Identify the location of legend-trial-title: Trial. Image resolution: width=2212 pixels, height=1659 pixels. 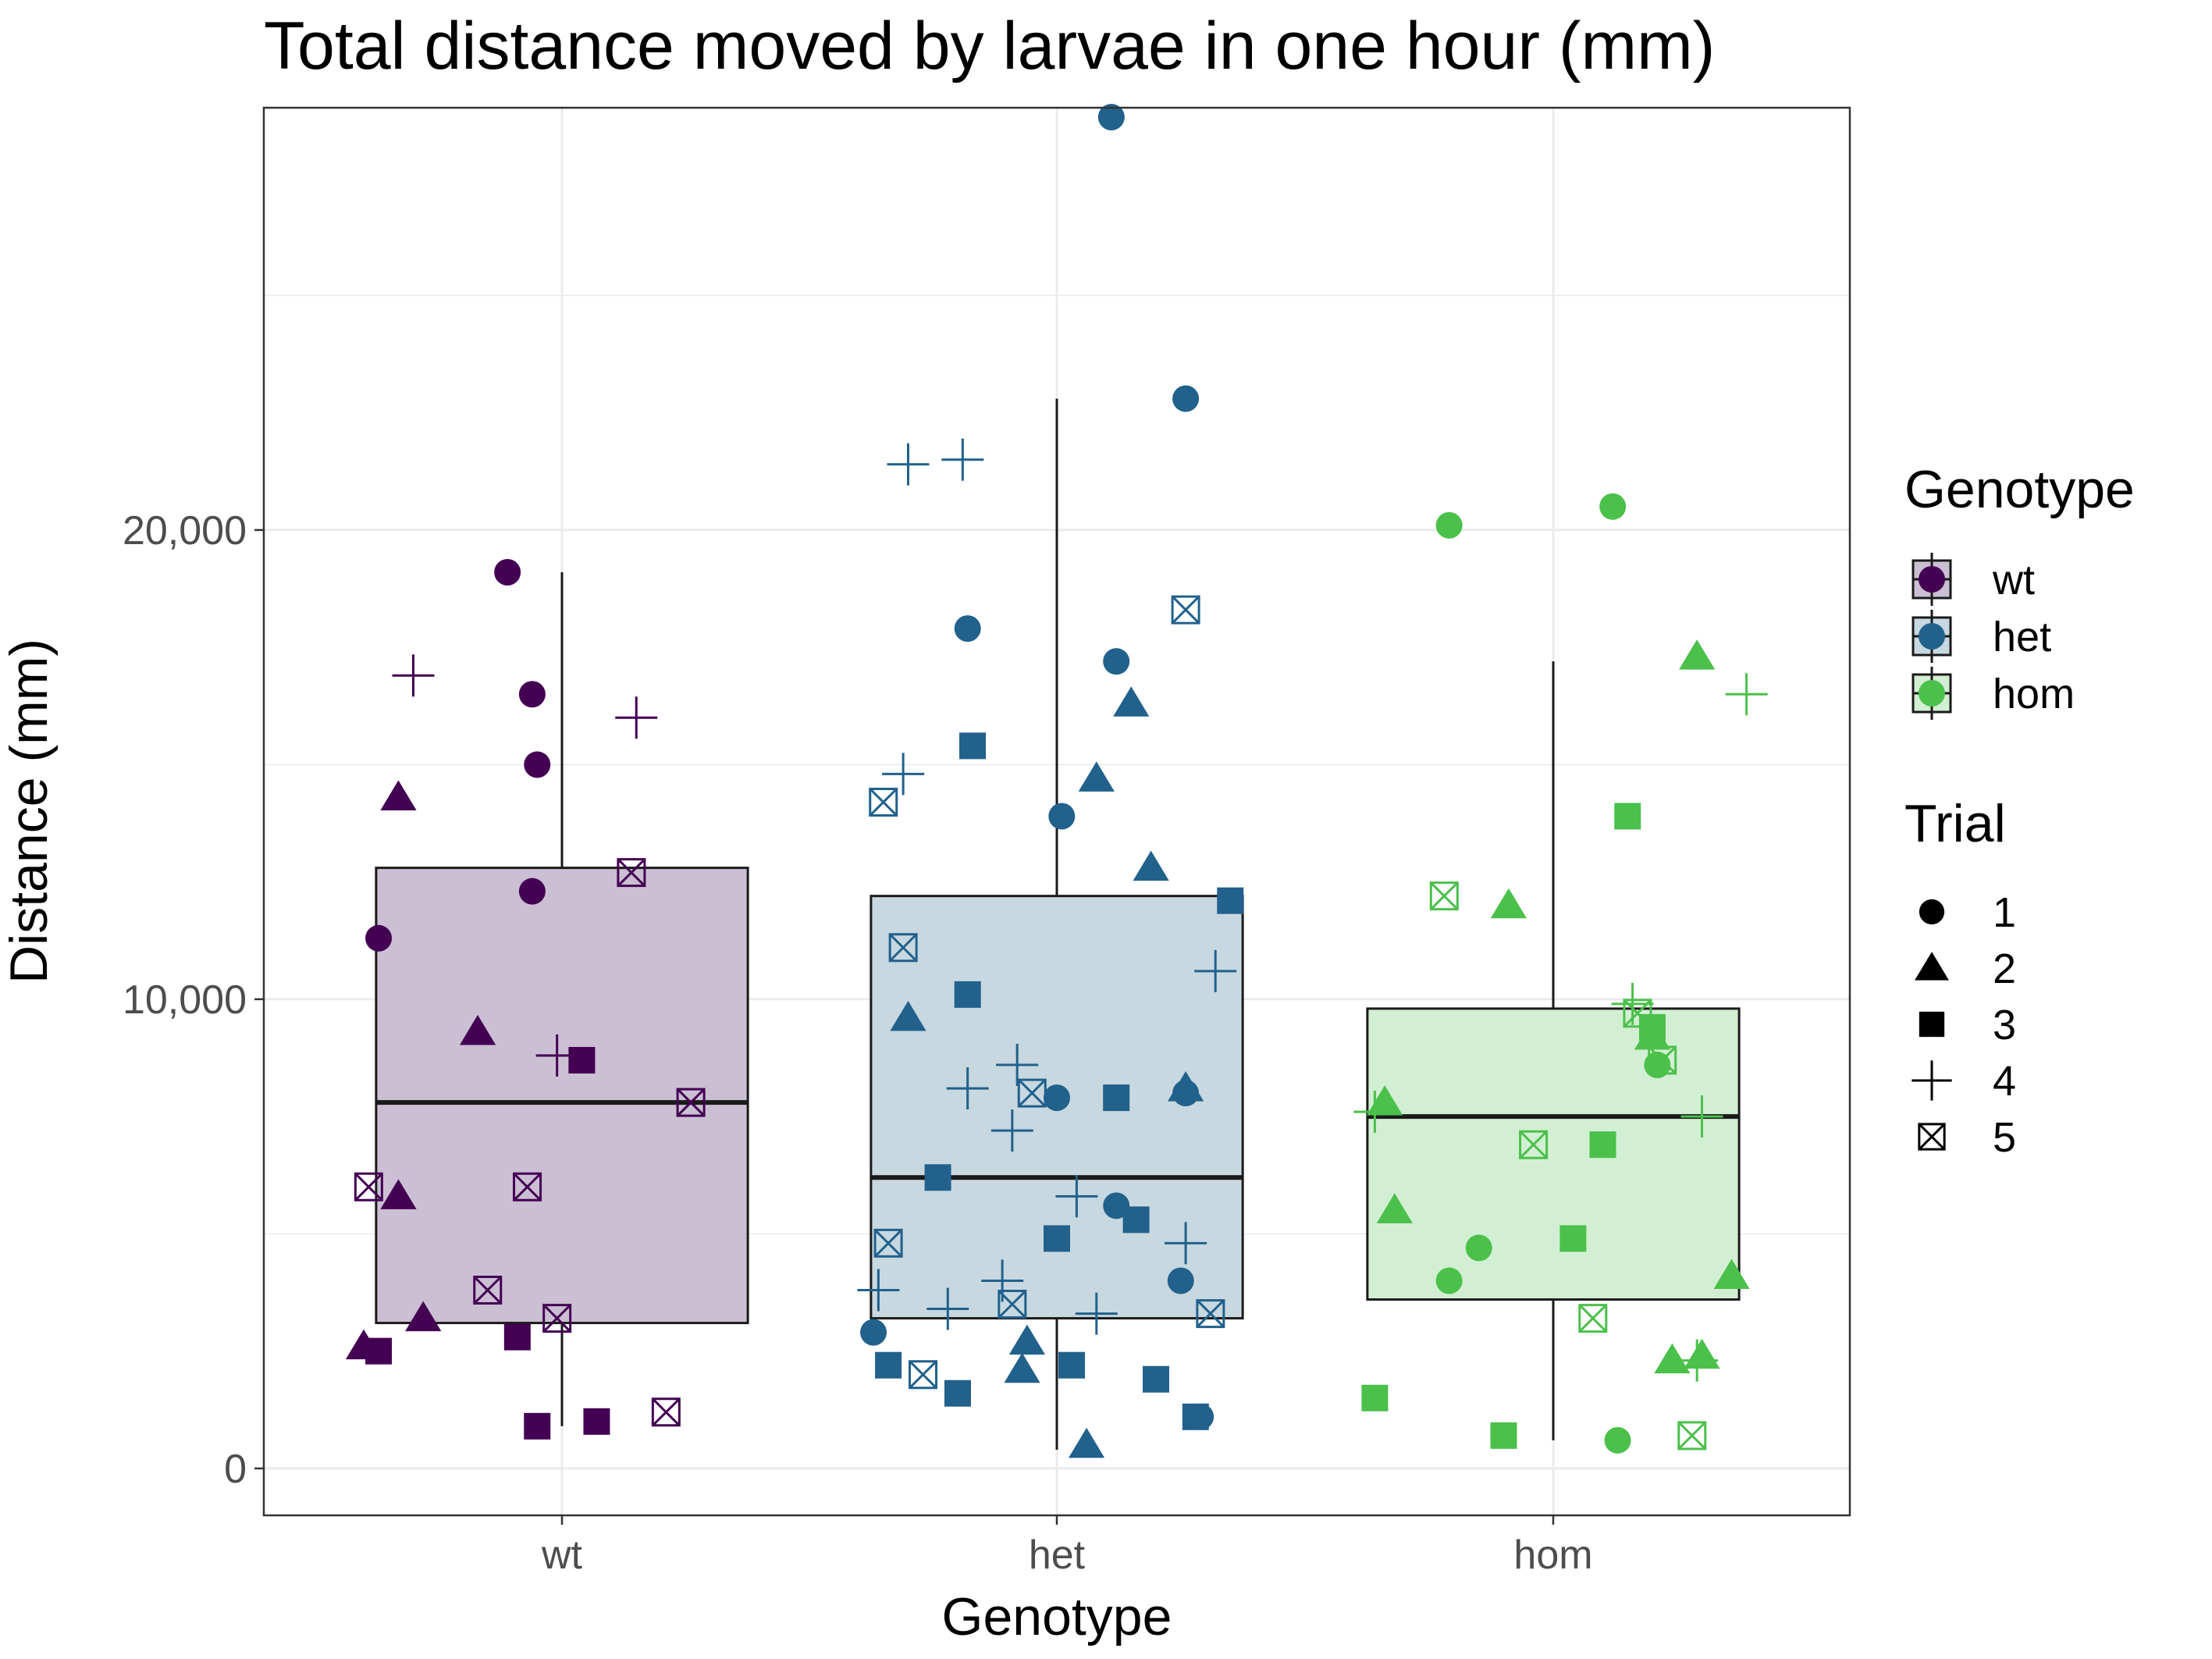
(1955, 823).